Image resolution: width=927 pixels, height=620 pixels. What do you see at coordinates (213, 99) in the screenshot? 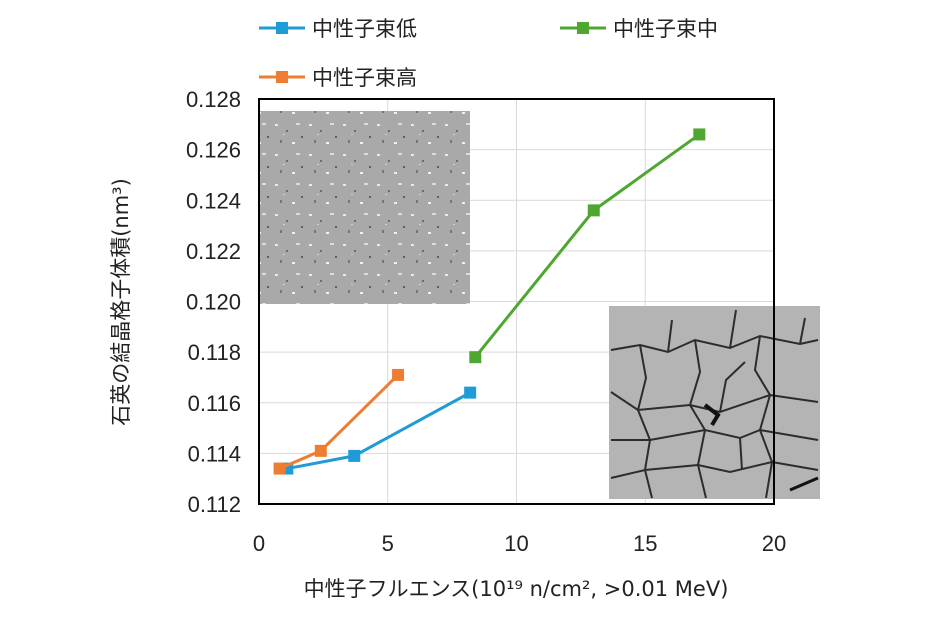
I see `y-tick-label: 0.128` at bounding box center [213, 99].